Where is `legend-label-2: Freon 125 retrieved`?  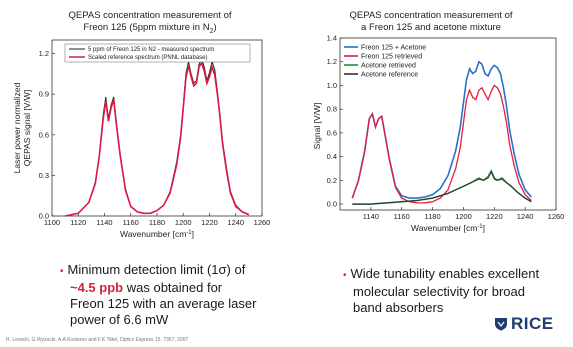 legend-label-2: Freon 125 retrieved is located at coordinates (391, 57).